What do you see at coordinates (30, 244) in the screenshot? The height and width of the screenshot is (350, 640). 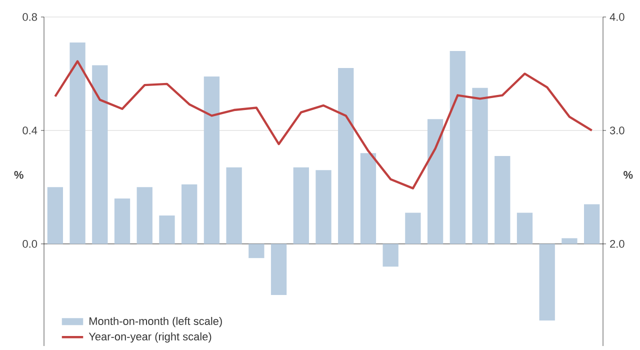 I see `y-tick-label: 0.0` at bounding box center [30, 244].